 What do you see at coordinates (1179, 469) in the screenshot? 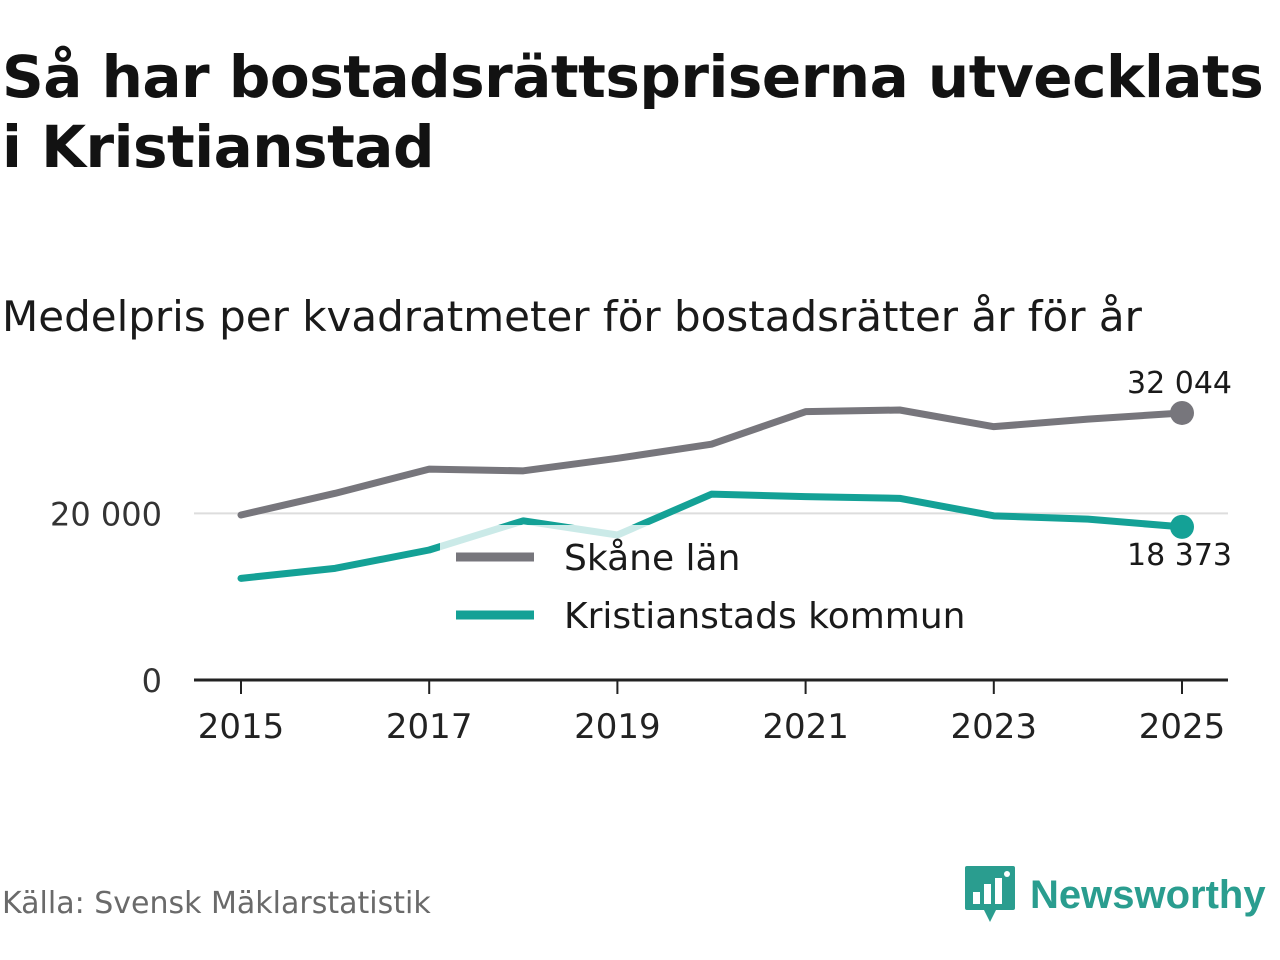
I see `end-labels: 32 044 18 373` at bounding box center [1179, 469].